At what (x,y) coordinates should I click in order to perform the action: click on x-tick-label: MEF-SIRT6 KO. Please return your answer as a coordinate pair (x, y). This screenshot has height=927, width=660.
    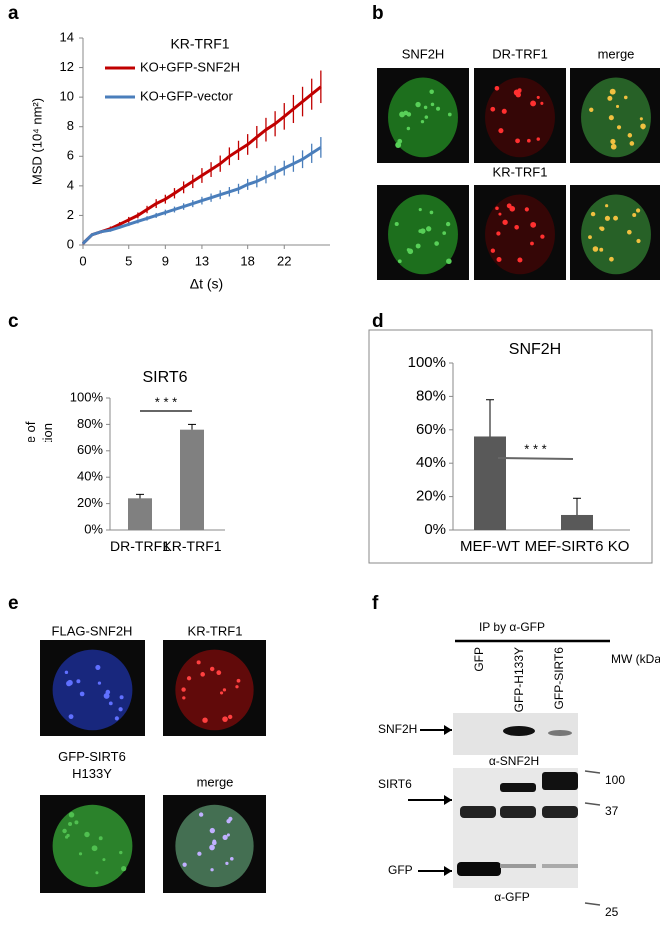
    Looking at the image, I should click on (577, 546).